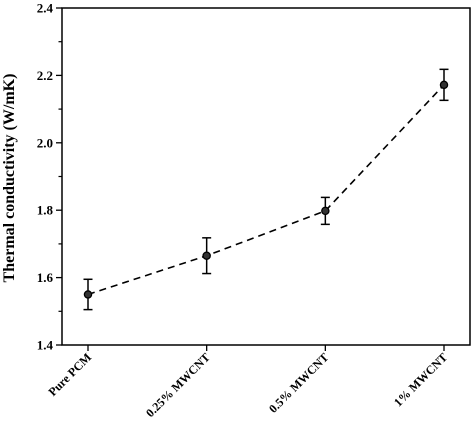  Describe the element at coordinates (45, 210) in the screenshot. I see `y-tick-label: 1.8` at that location.